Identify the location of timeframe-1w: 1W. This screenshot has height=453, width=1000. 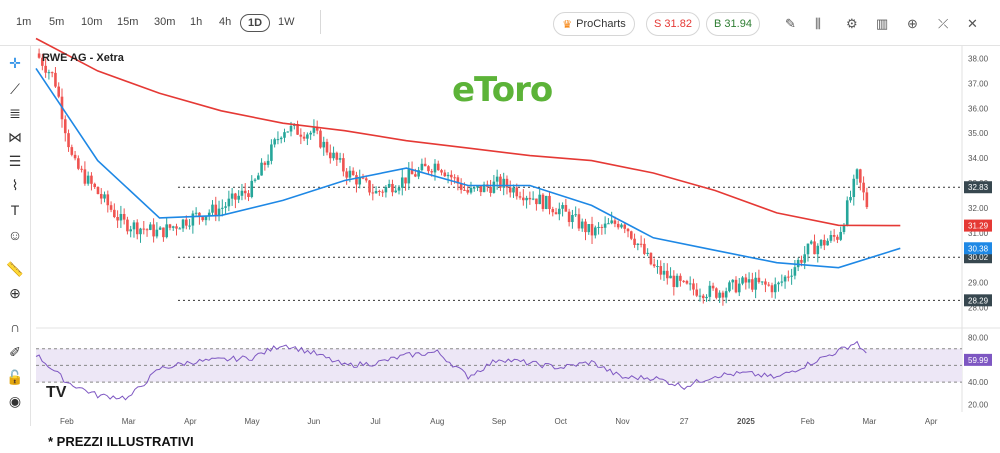
(286, 22).